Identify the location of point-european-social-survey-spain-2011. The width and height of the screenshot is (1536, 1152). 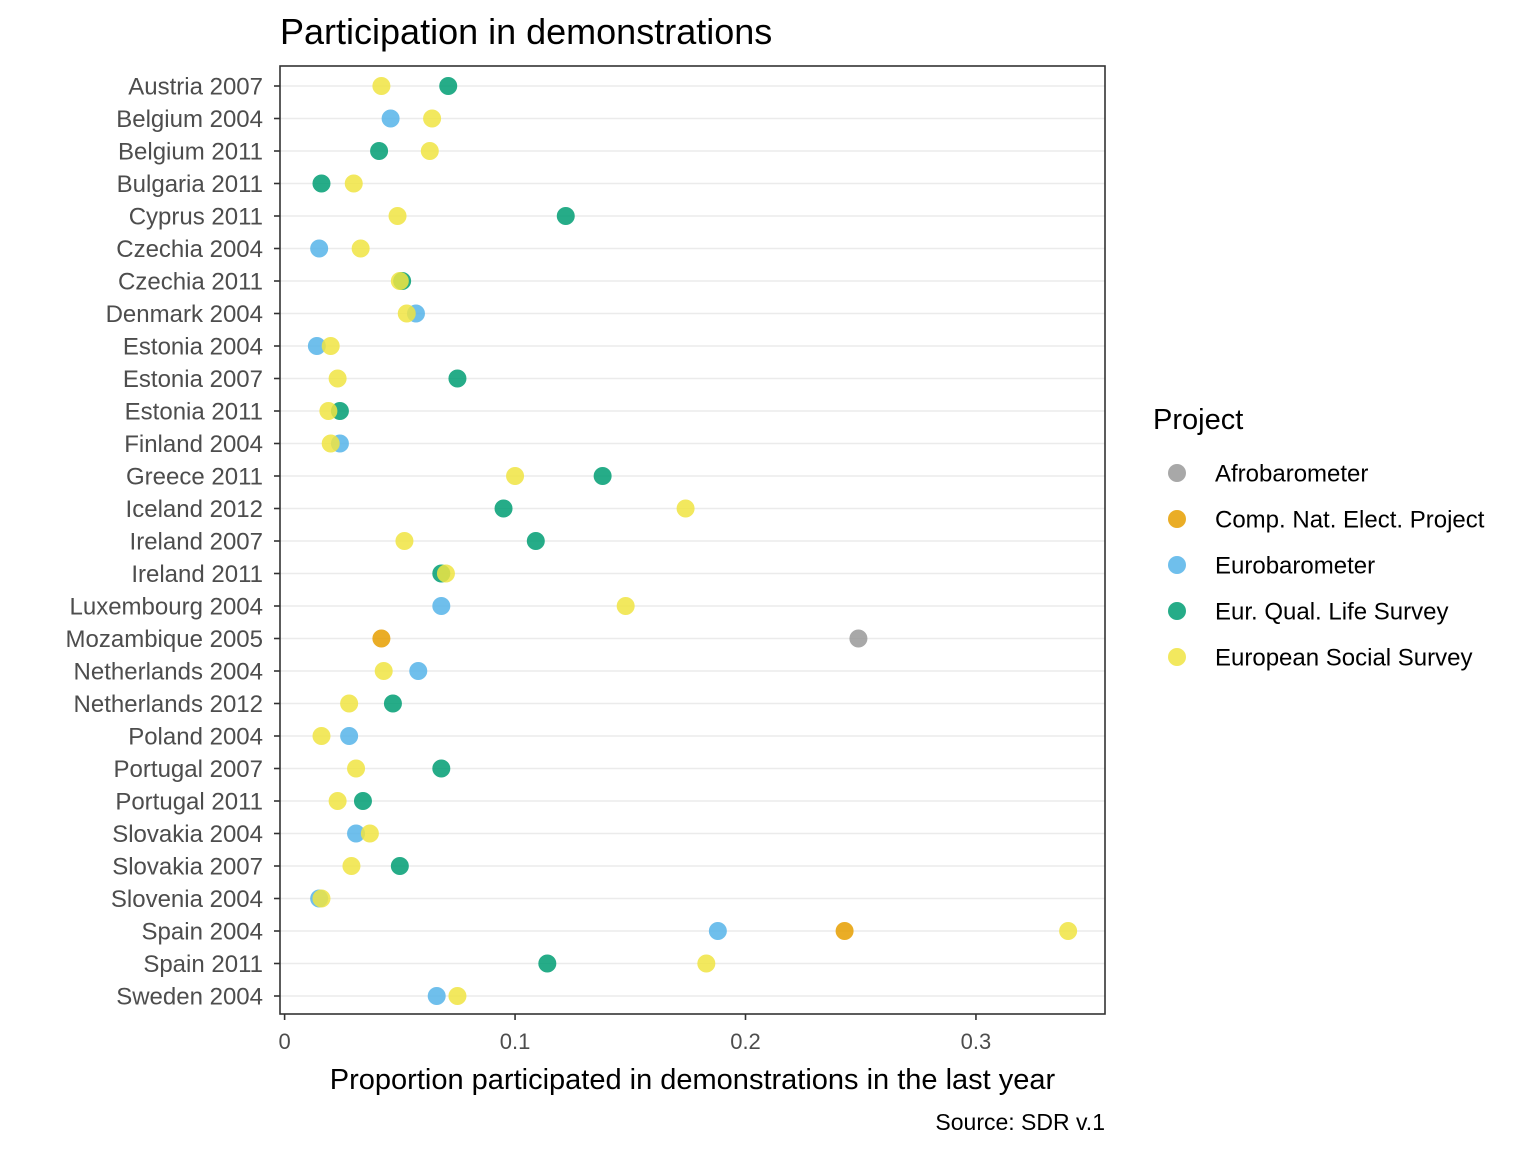
(706, 963).